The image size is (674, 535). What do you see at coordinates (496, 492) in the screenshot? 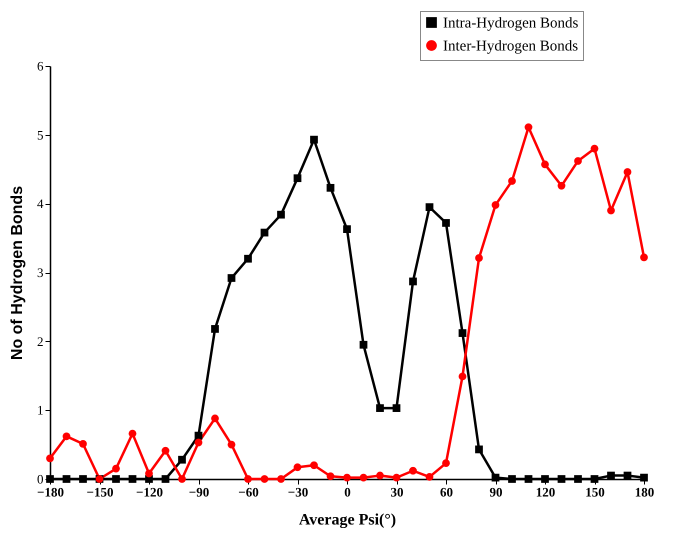
I see `x-tick-label: 90` at bounding box center [496, 492].